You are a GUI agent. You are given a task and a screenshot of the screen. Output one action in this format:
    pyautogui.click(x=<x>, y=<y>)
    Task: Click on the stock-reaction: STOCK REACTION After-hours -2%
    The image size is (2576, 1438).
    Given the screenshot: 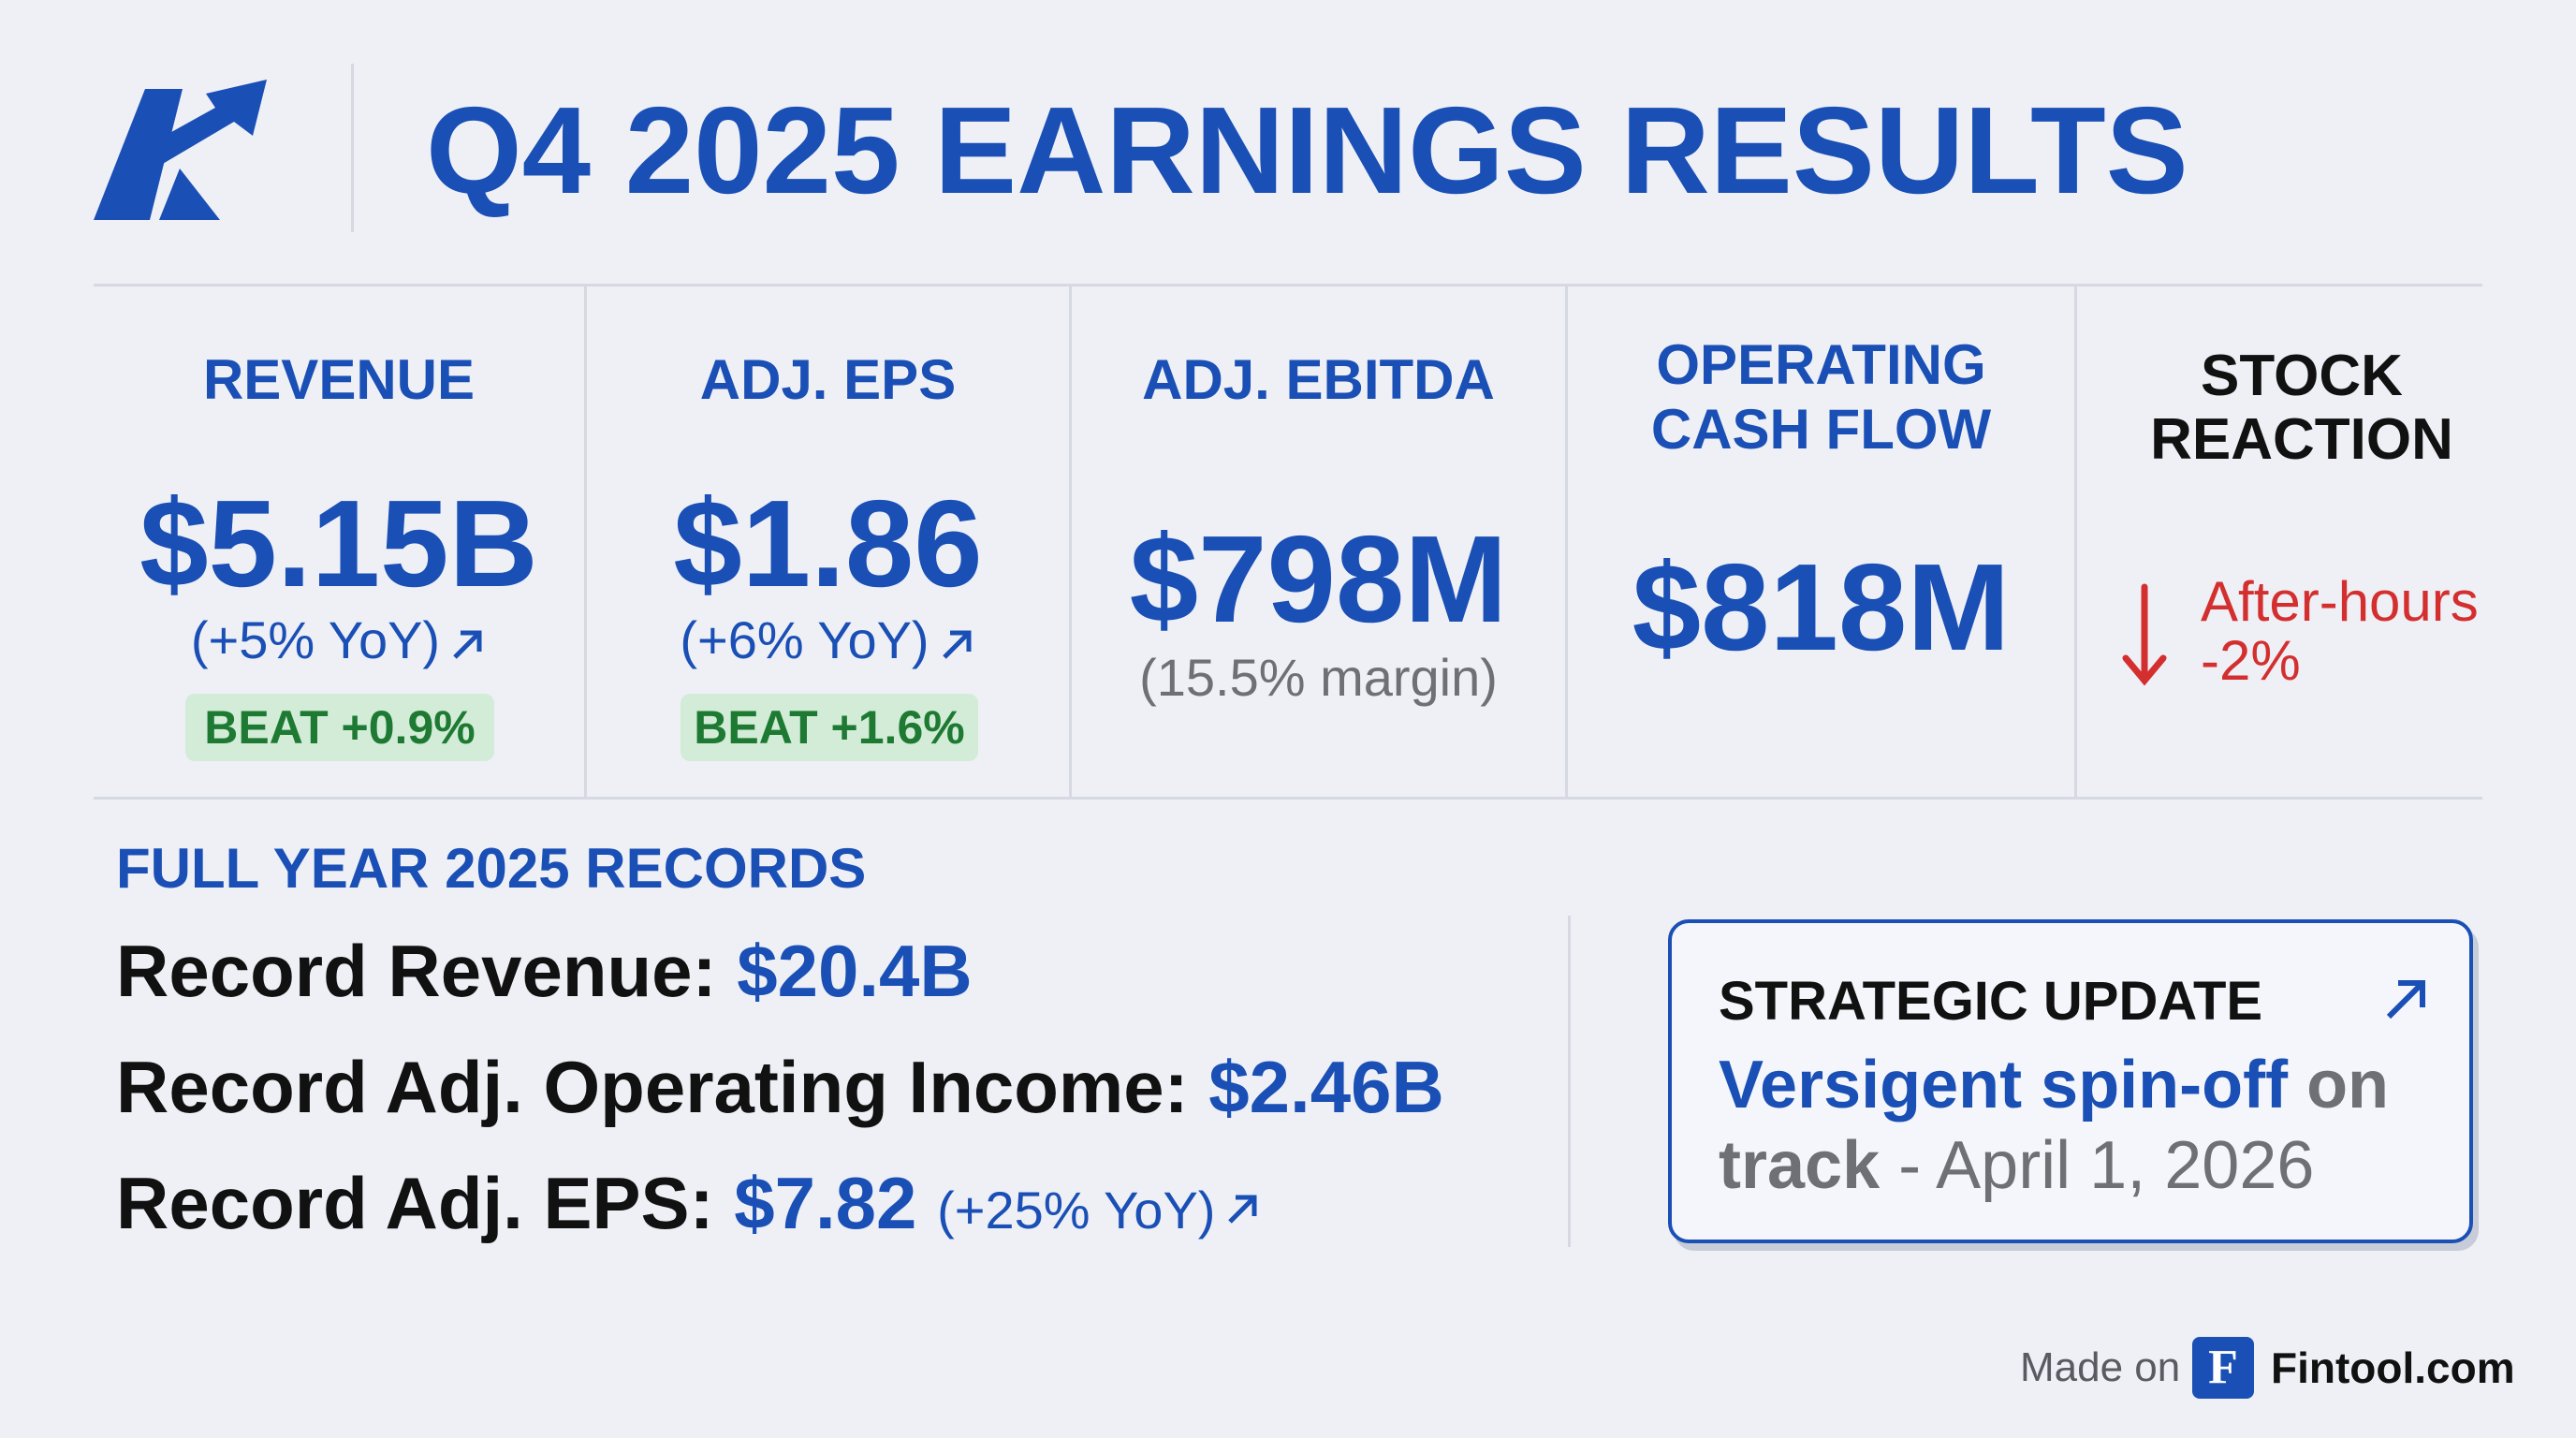 What is the action you would take?
    pyautogui.click(x=2279, y=540)
    